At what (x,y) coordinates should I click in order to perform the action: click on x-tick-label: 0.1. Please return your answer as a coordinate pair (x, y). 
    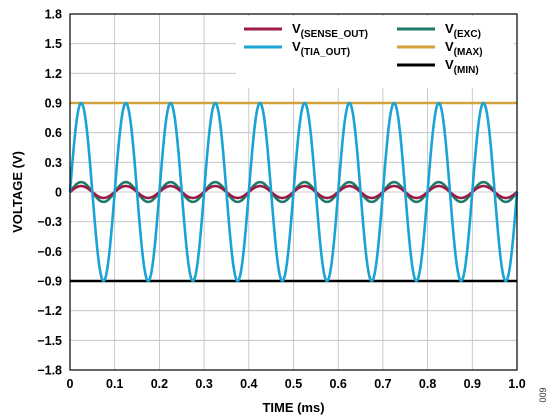
    Looking at the image, I should click on (114, 384).